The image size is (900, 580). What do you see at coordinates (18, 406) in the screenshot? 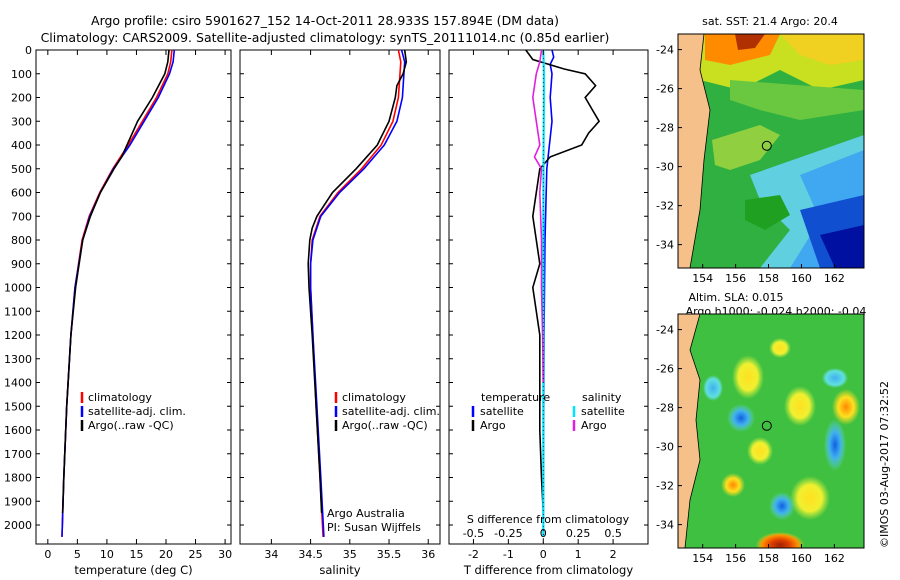
I see `depth-tick-label: 1500` at bounding box center [18, 406].